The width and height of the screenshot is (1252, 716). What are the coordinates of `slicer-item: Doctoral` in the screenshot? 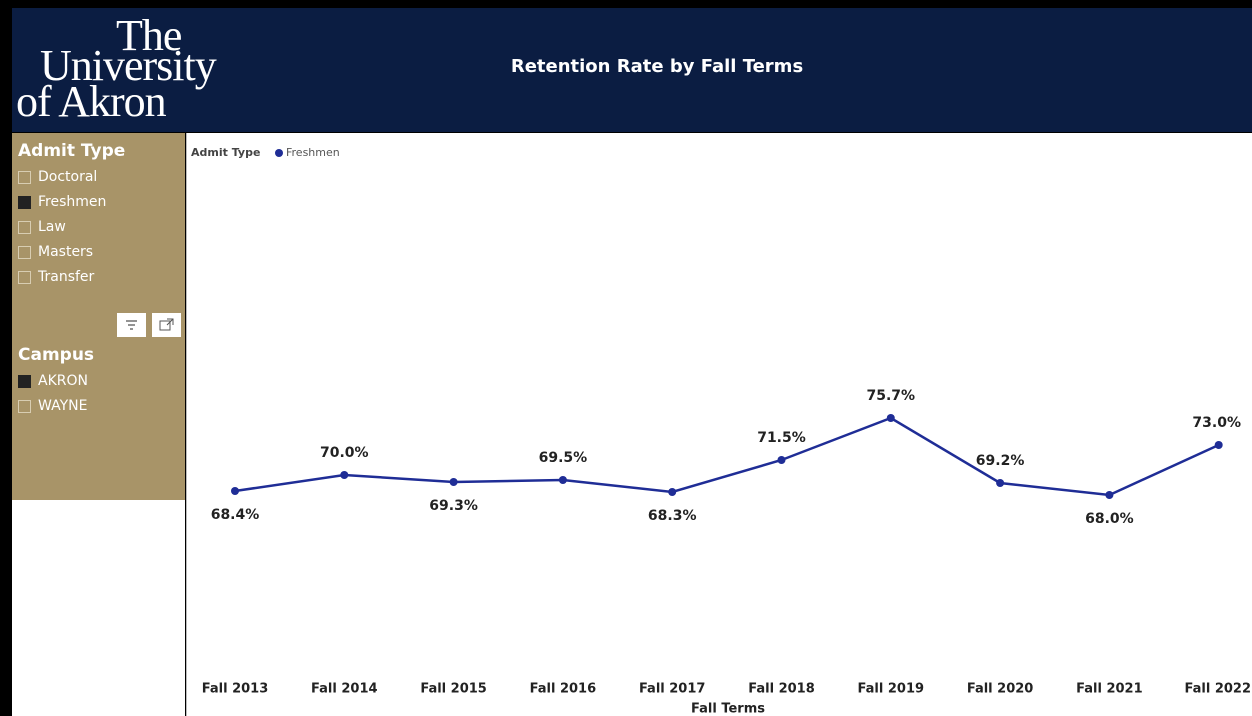 It's located at (57, 177).